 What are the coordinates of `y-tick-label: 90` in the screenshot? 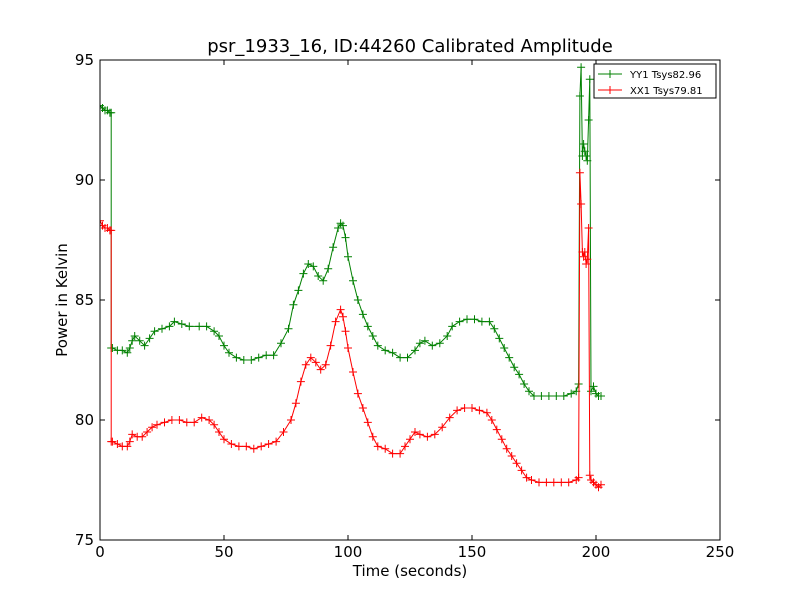 It's located at (84, 180).